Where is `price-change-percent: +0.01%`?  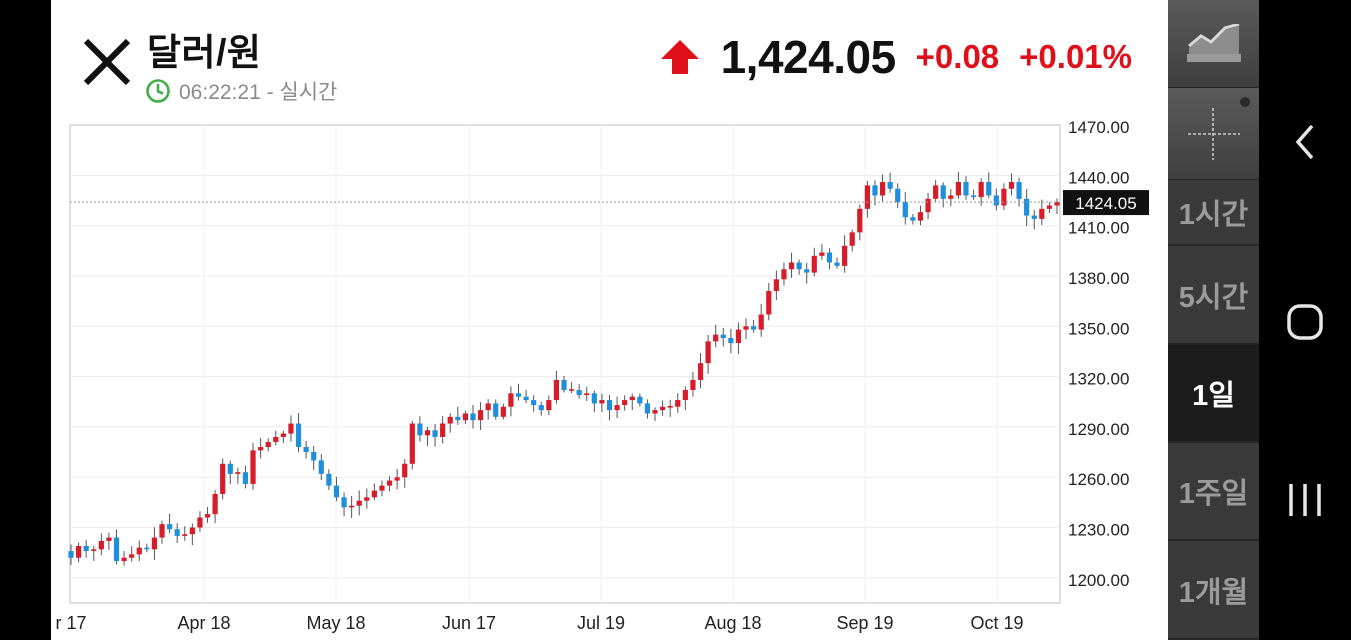 price-change-percent: +0.01% is located at coordinates (1075, 56).